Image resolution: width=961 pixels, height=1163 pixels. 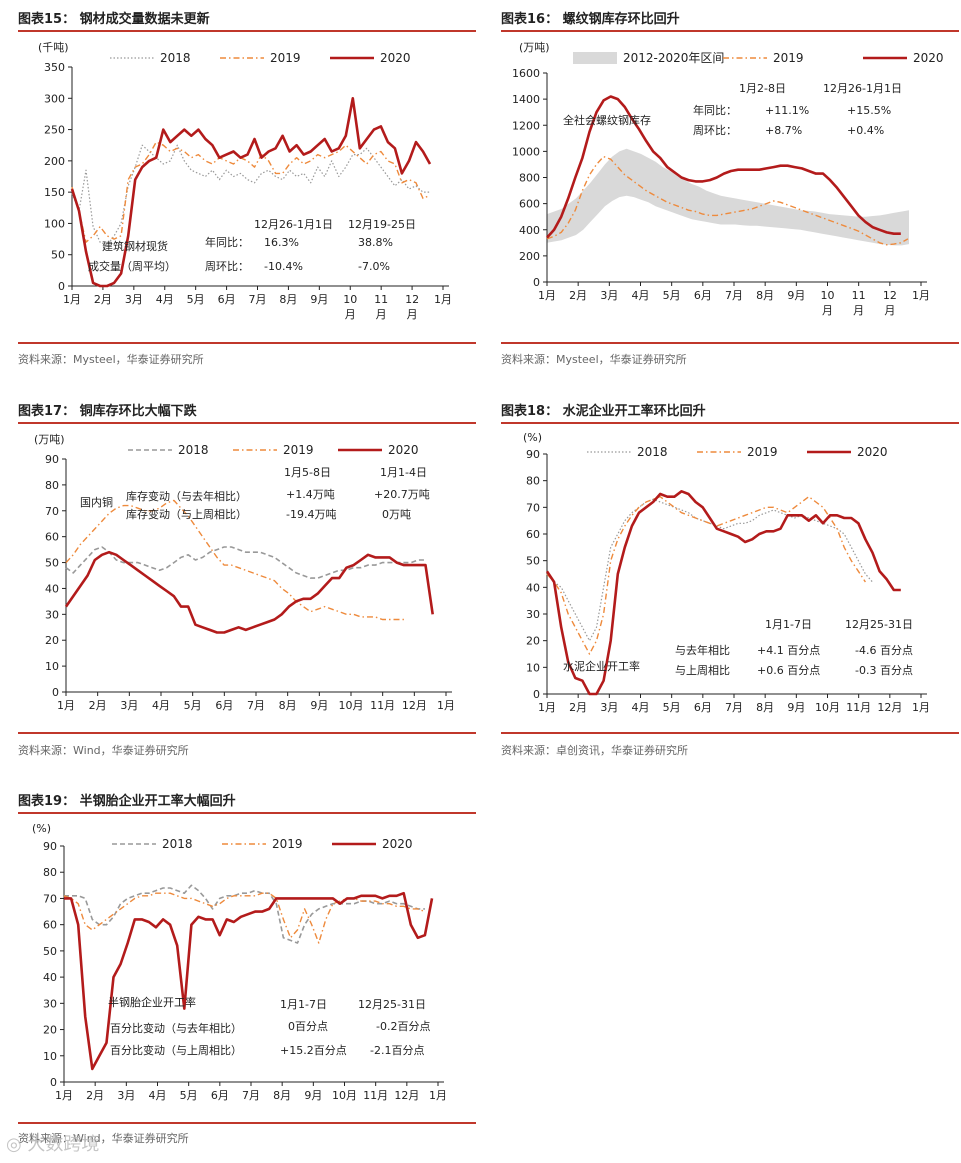 I want to click on annotation-text: +15.5%, so click(x=869, y=110).